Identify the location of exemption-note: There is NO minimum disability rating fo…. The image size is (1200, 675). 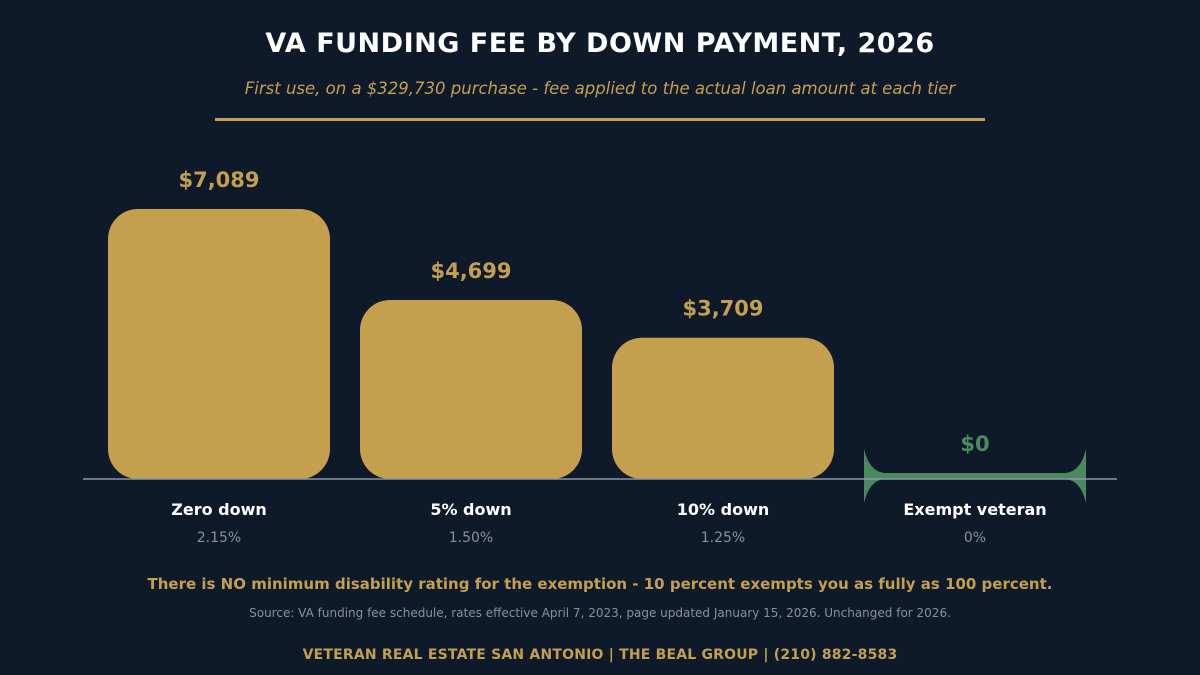
(600, 584).